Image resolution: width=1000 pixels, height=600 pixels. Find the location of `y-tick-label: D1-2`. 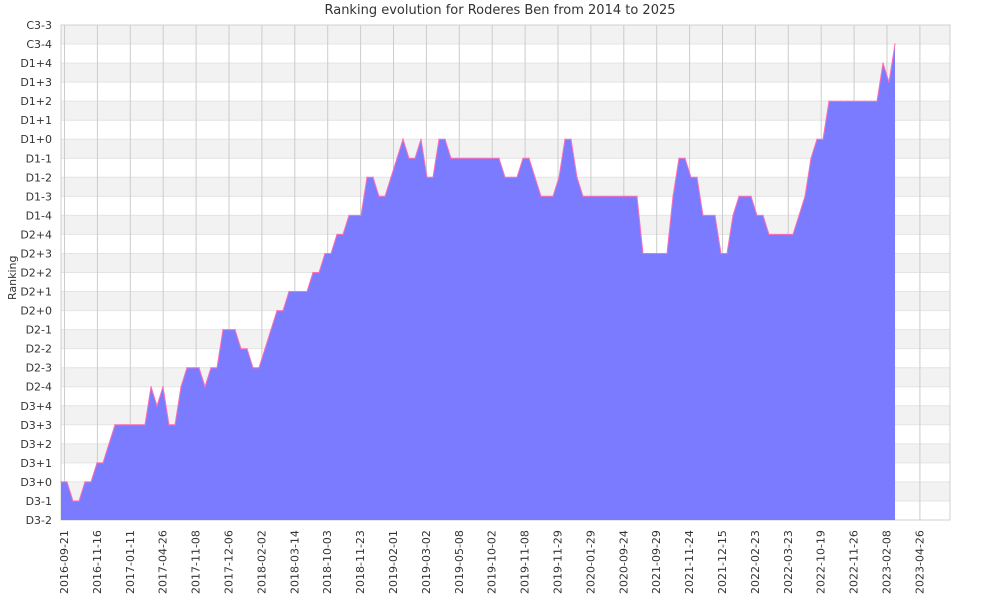

y-tick-label: D1-2 is located at coordinates (39, 177).